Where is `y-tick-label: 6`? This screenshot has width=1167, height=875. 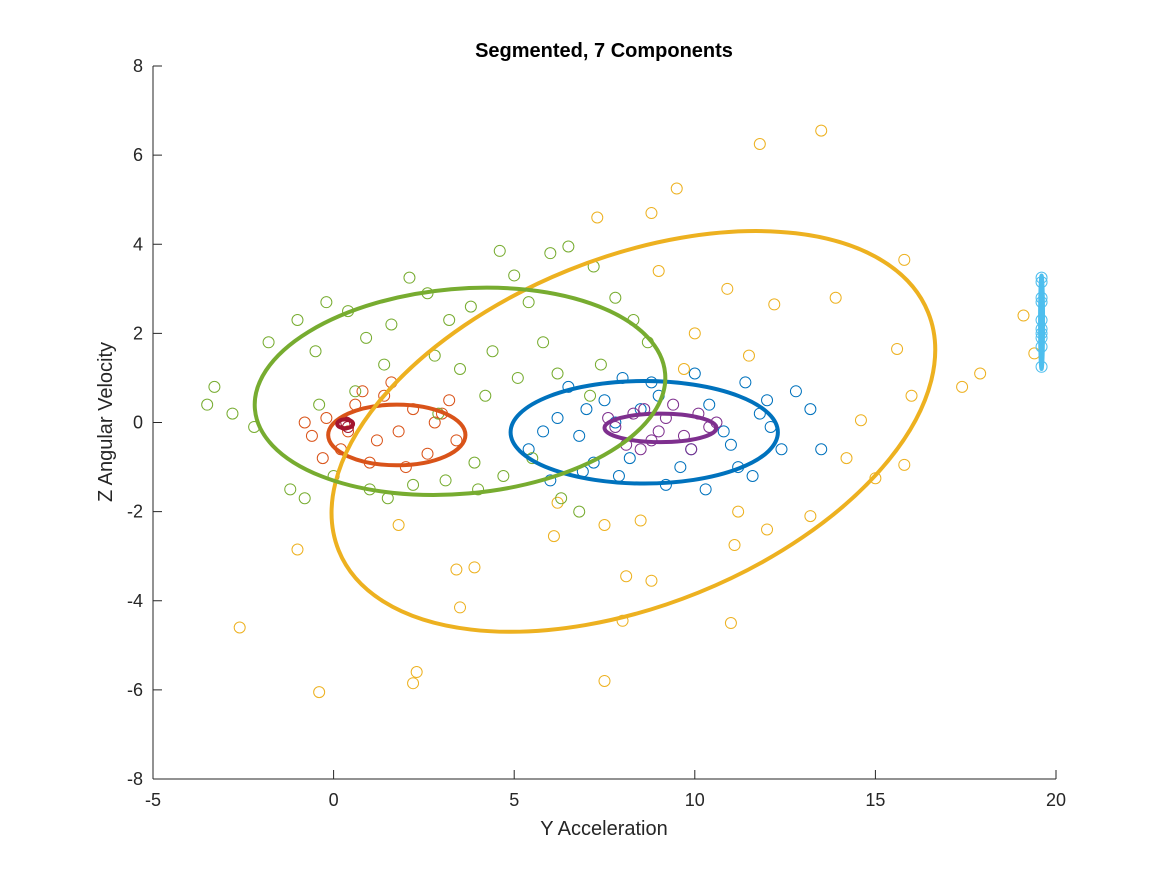
y-tick-label: 6 is located at coordinates (138, 155).